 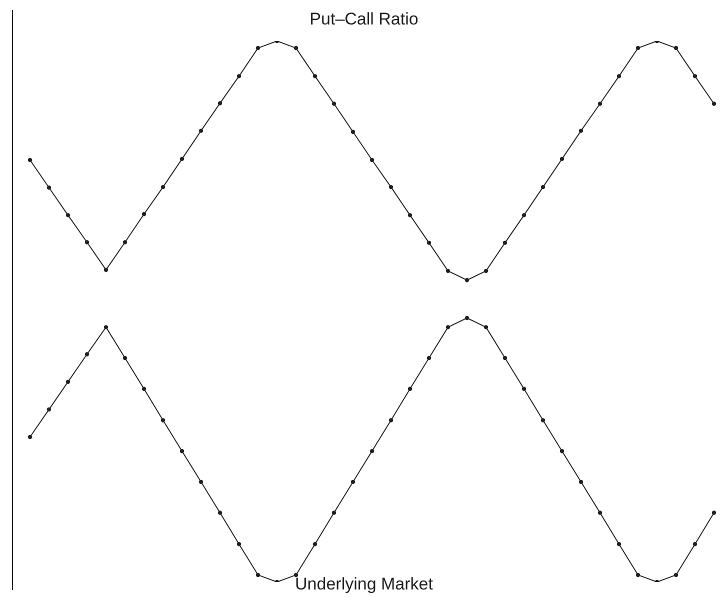 What do you see at coordinates (364, 584) in the screenshot?
I see `series-label: Underlying Market` at bounding box center [364, 584].